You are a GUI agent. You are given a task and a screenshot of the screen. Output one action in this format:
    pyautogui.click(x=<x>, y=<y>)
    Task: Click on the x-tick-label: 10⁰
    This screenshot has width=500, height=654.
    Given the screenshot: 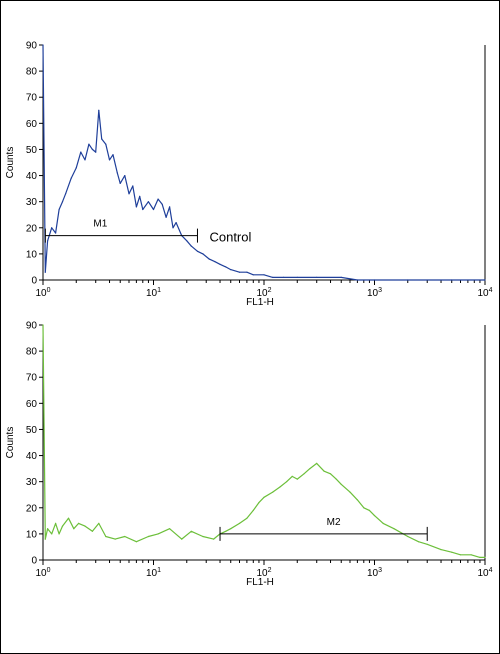 What is the action you would take?
    pyautogui.click(x=42, y=573)
    